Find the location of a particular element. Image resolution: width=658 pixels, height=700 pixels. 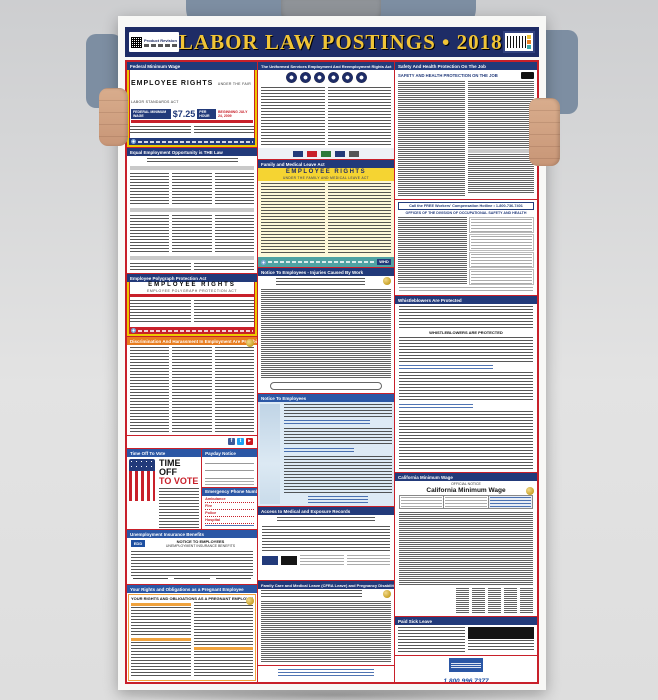

agency-logos-row is located at coordinates (326, 560).